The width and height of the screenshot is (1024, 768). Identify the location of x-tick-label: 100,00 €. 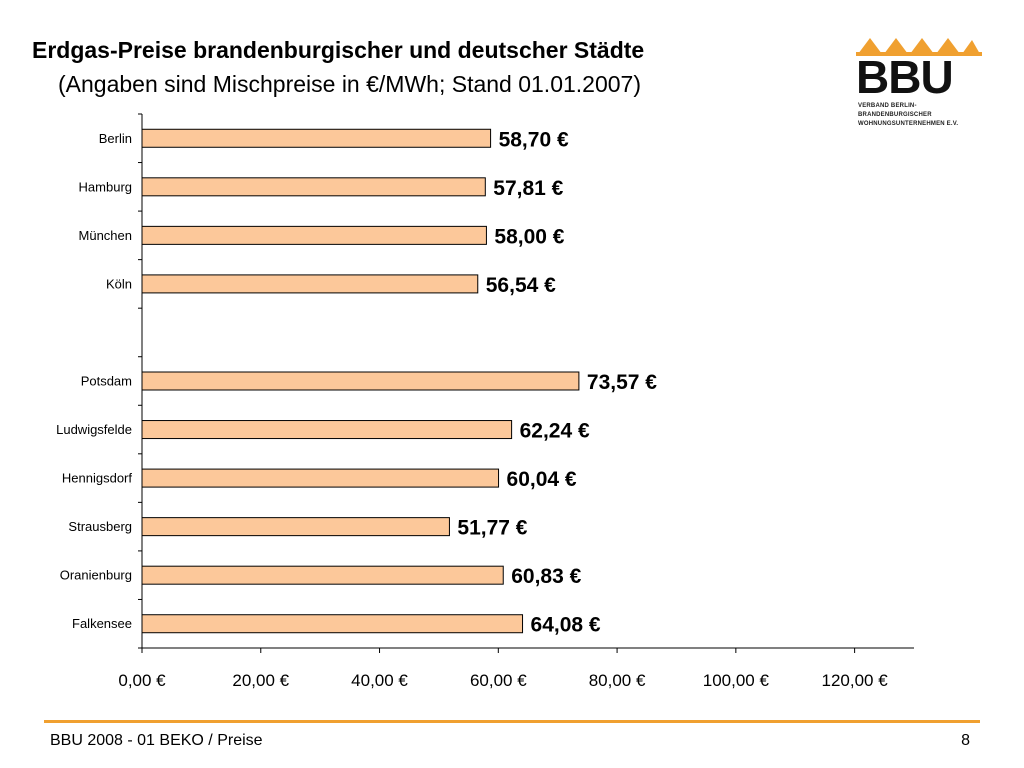
(736, 680).